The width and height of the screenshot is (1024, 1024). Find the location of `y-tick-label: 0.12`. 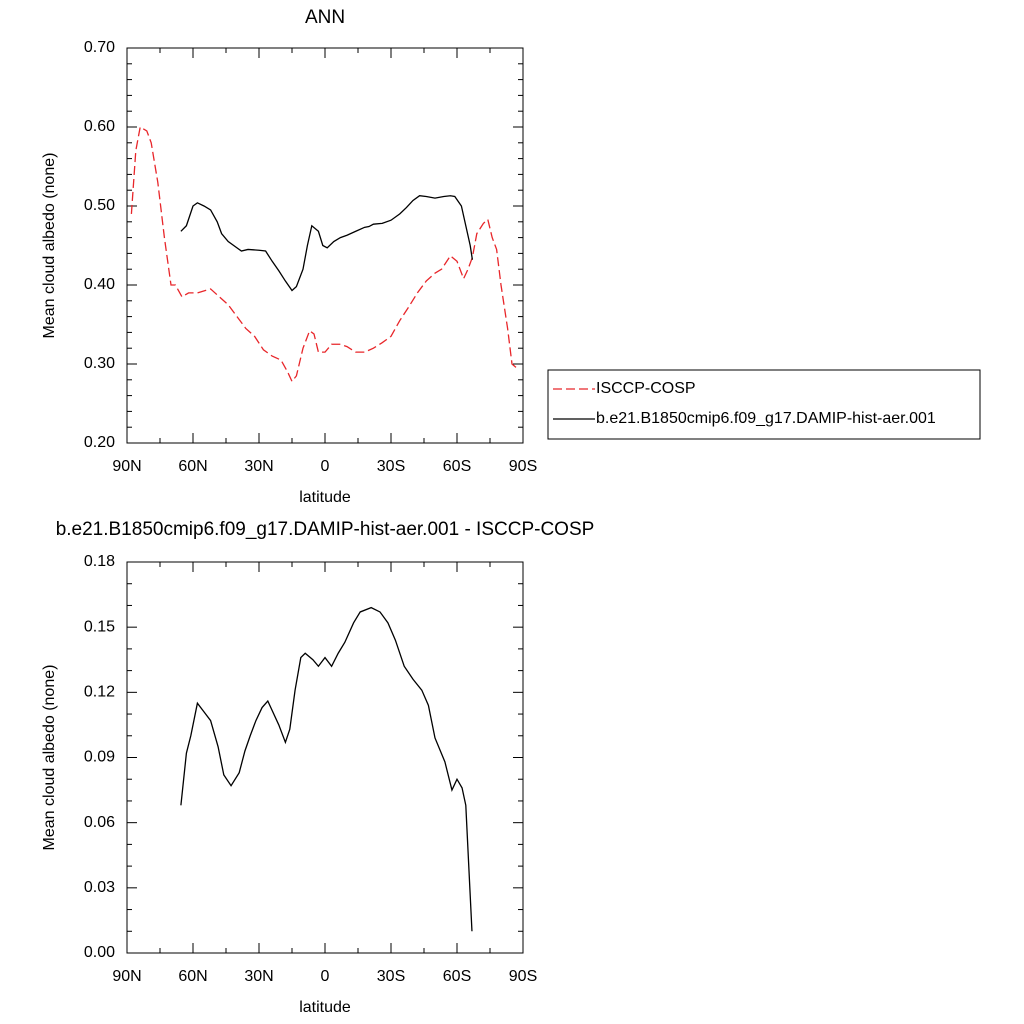

y-tick-label: 0.12 is located at coordinates (99, 692).